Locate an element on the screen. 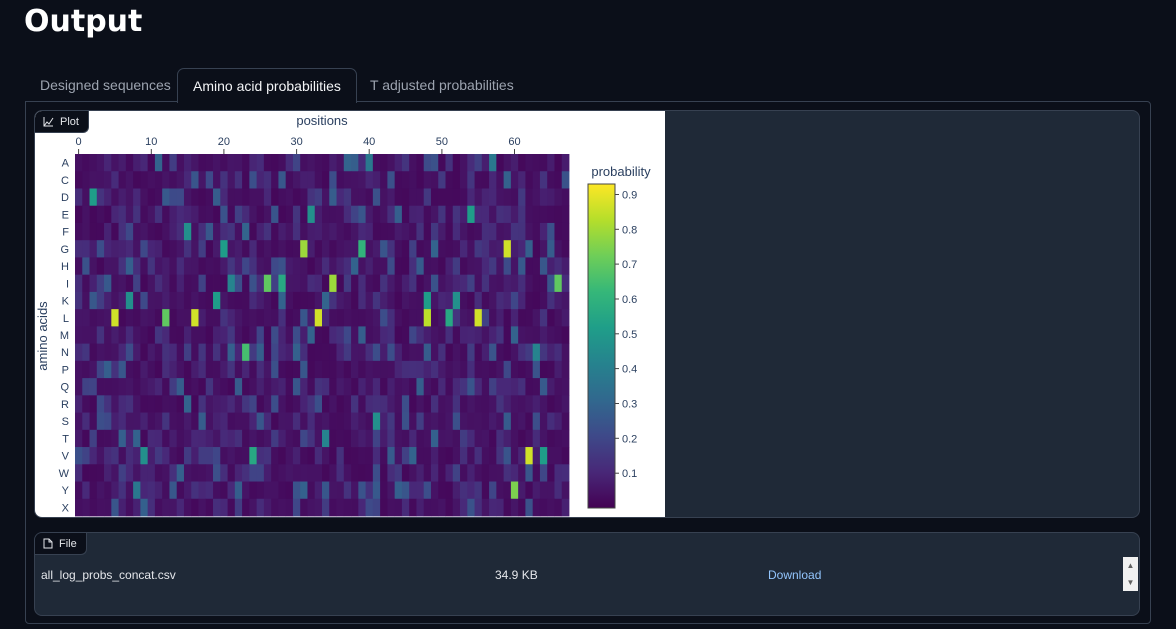 The height and width of the screenshot is (629, 1176). scrollbar: ▲ ▼ is located at coordinates (1130, 574).